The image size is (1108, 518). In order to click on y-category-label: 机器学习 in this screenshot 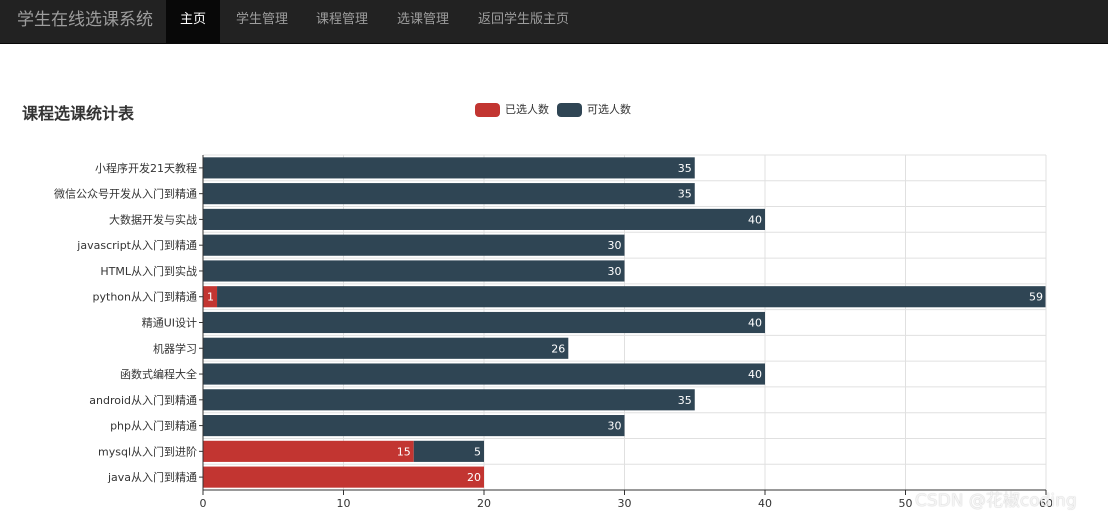, I will do `click(175, 348)`.